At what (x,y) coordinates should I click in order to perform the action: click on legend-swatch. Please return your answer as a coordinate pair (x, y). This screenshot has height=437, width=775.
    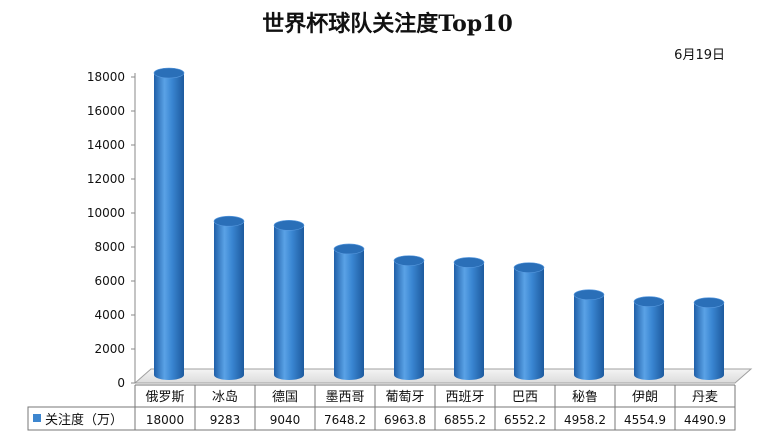
    Looking at the image, I should click on (37, 418).